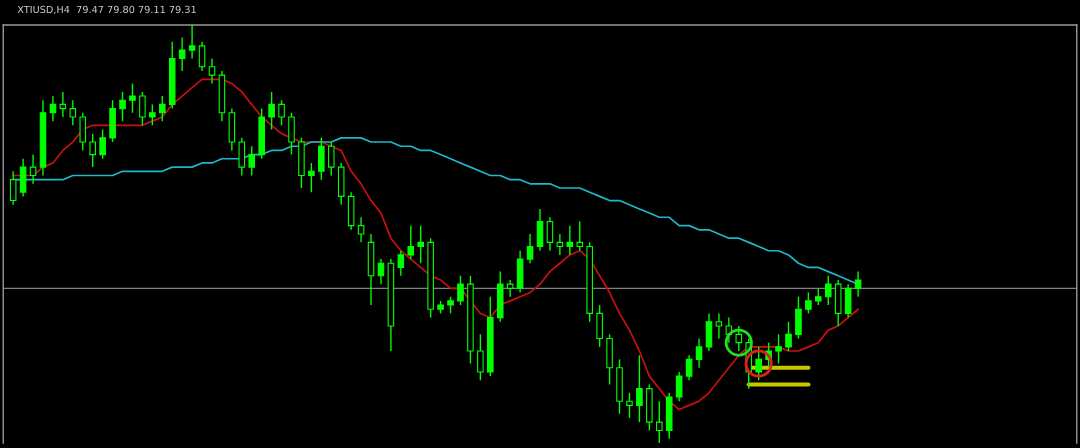  I want to click on chart-title: XTIUSD,H4 79.47 79.80 79.11 79.31, so click(106, 10).